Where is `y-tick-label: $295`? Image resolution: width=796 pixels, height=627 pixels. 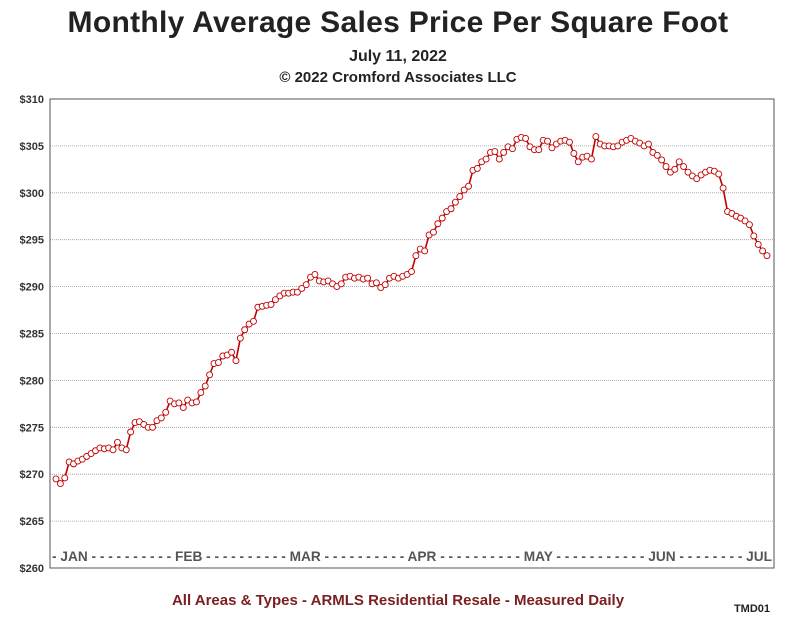
y-tick-label: $295 is located at coordinates (32, 241).